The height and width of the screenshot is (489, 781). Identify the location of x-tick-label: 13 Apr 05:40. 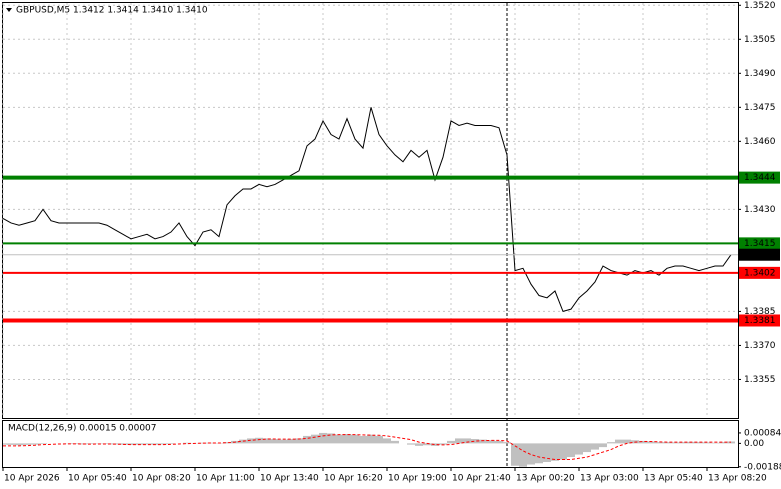
(673, 479).